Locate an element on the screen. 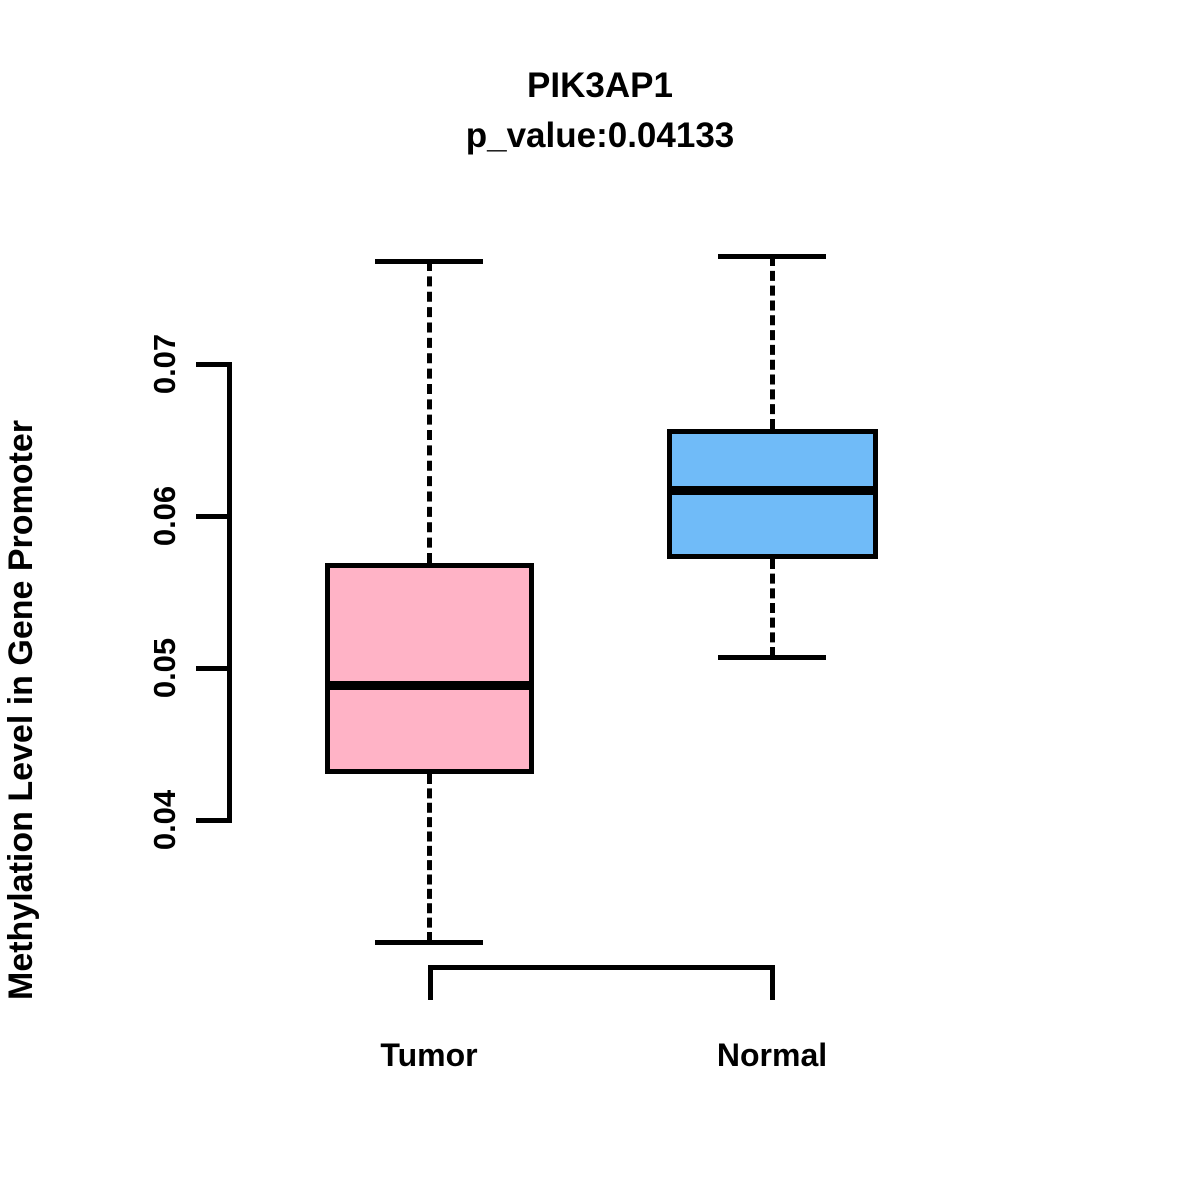 Image resolution: width=1200 pixels, height=1200 pixels. chart-subtitle-pvalue: p_value:0.04133 is located at coordinates (600, 135).